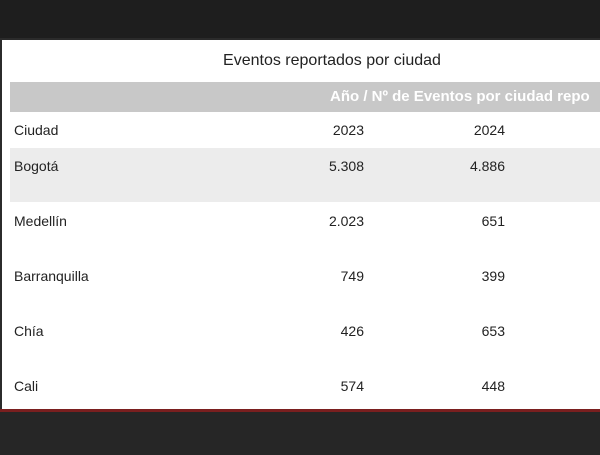 Image resolution: width=600 pixels, height=455 pixels. I want to click on column-header: 2023, so click(348, 130).